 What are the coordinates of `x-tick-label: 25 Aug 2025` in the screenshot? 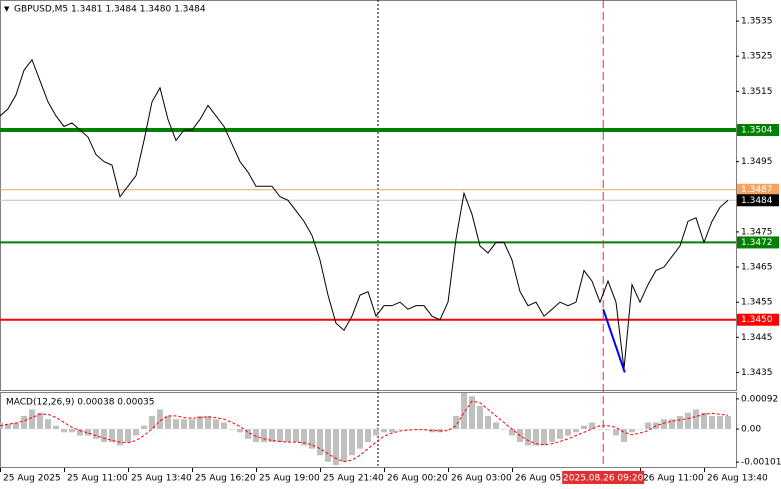 It's located at (32, 479).